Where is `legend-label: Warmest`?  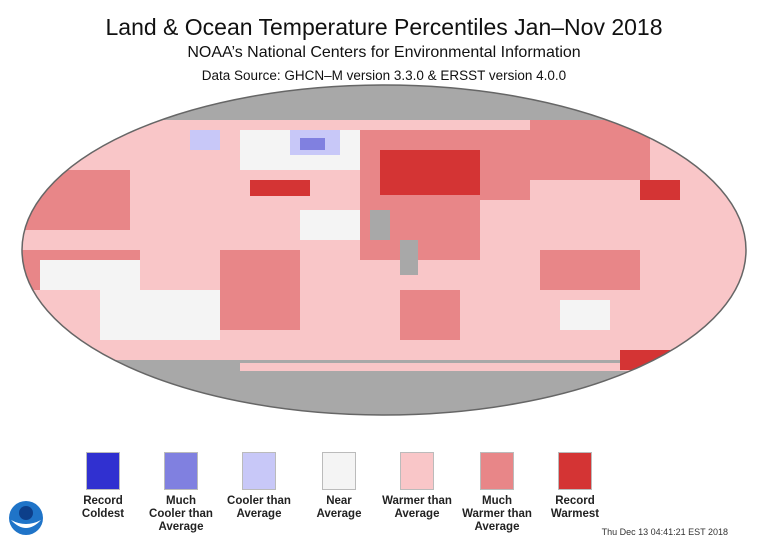
legend-label: Warmest is located at coordinates (575, 514).